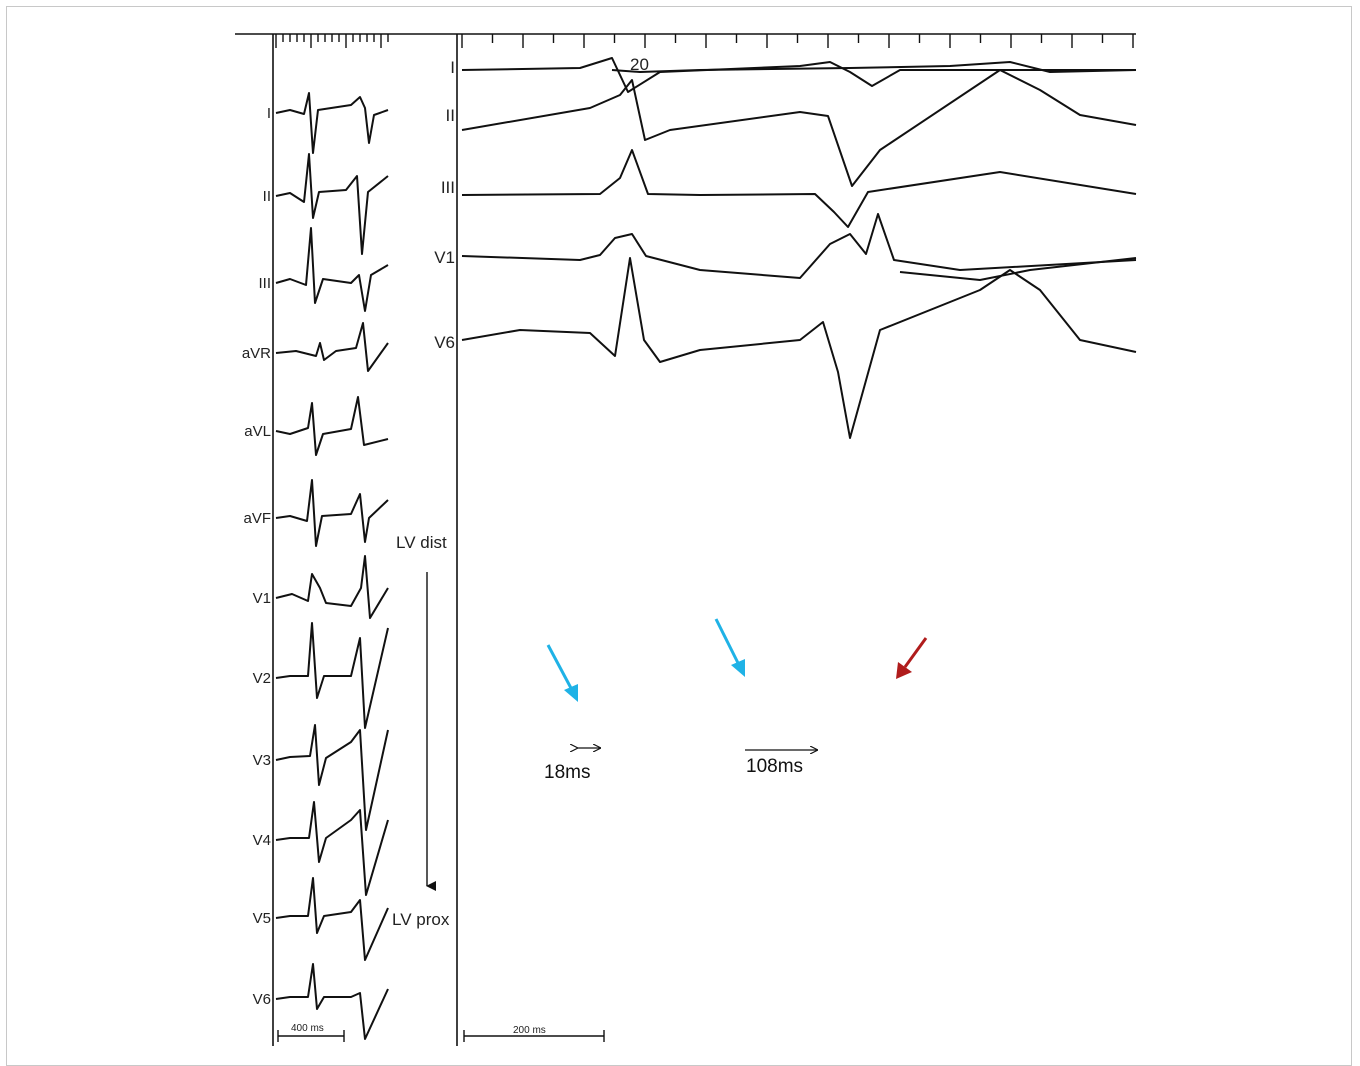 The width and height of the screenshot is (1360, 1066). What do you see at coordinates (307, 1028) in the screenshot?
I see `scale-400ms-label: 400 ms` at bounding box center [307, 1028].